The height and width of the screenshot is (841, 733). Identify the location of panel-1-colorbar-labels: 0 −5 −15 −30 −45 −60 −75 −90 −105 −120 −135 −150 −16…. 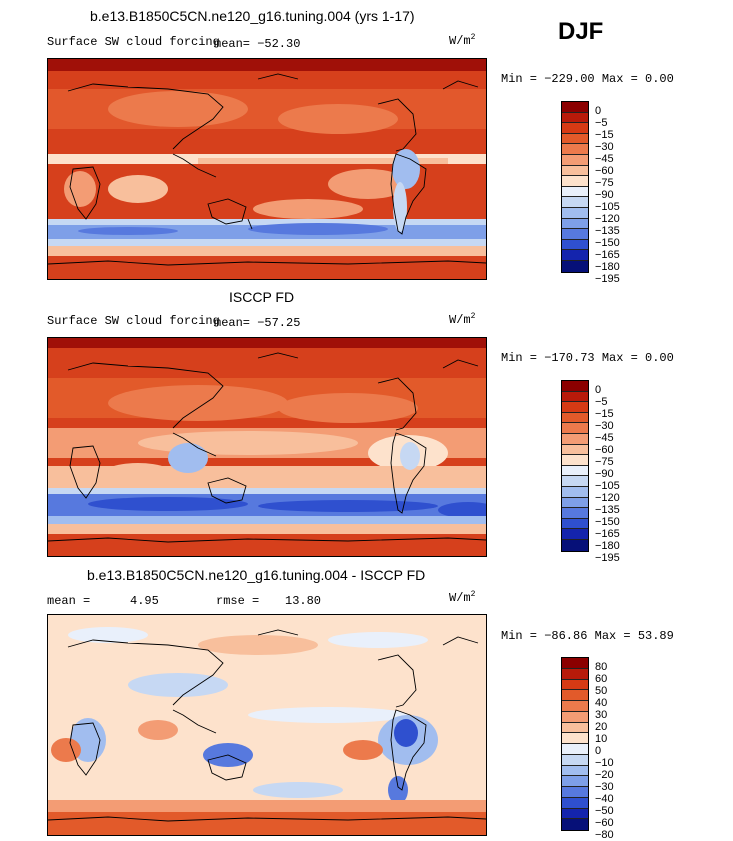
(607, 195).